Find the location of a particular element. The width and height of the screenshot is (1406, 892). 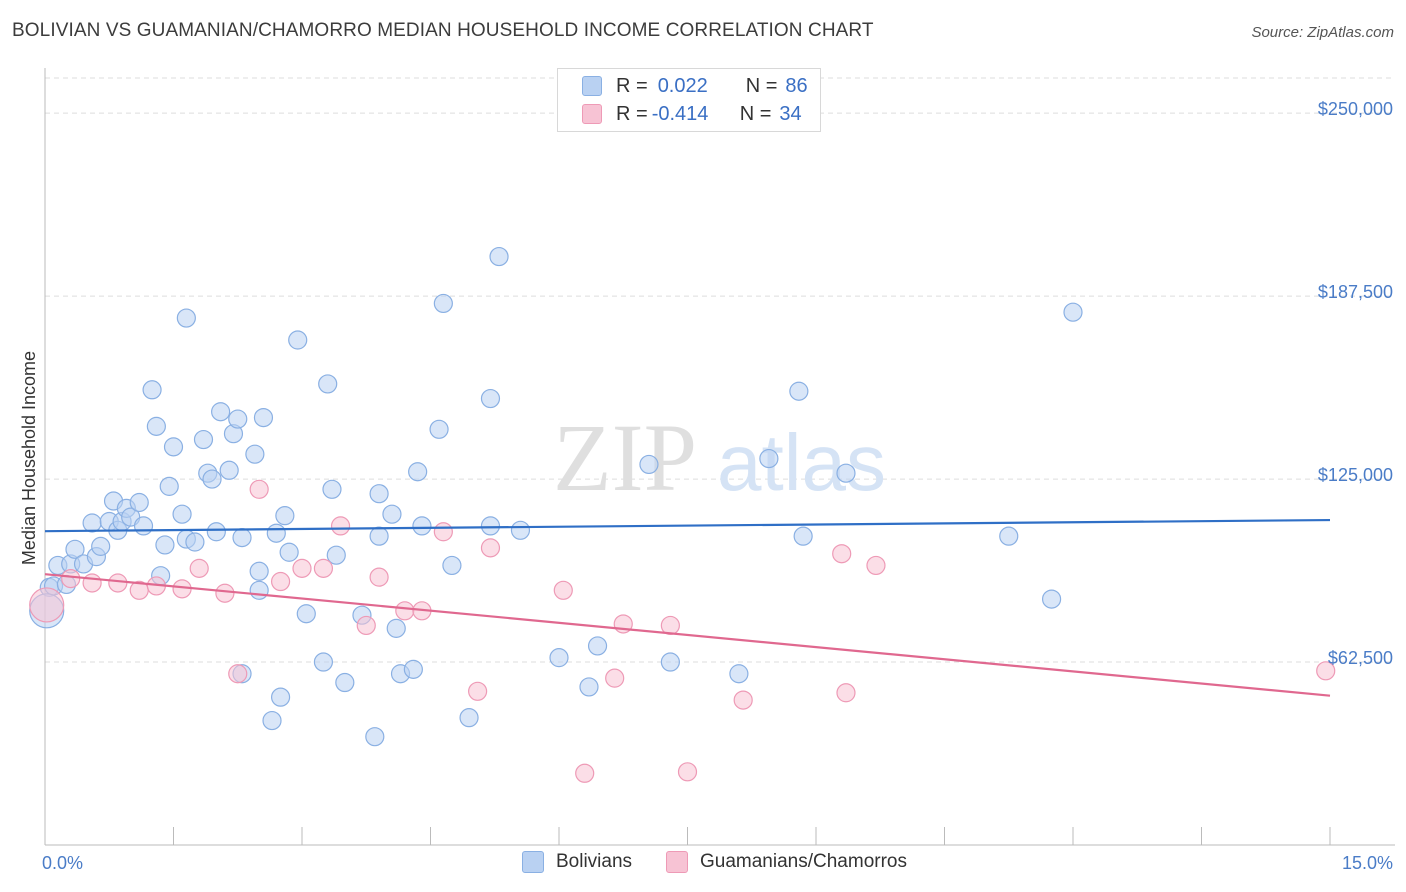

y-tick-label: $187,500 is located at coordinates (1355, 292).